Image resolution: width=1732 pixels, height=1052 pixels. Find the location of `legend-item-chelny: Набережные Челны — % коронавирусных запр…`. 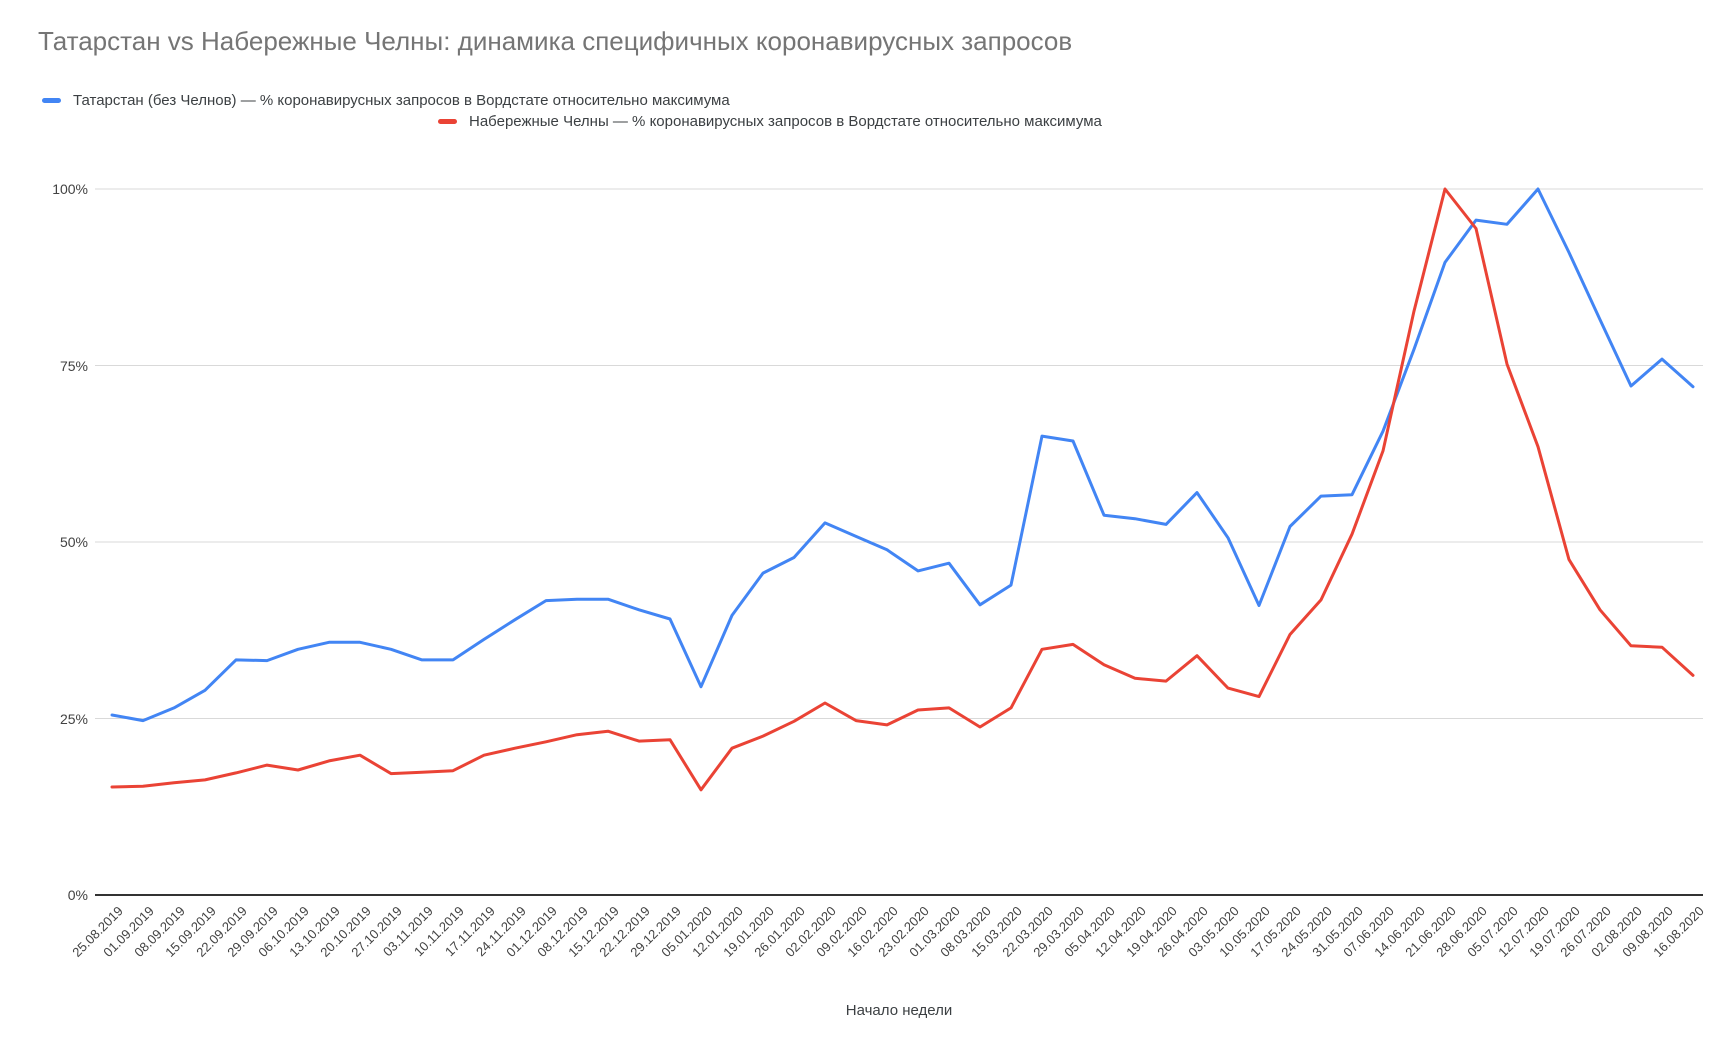

legend-item-chelny: Набережные Челны — % коронавирусных запр… is located at coordinates (770, 121).